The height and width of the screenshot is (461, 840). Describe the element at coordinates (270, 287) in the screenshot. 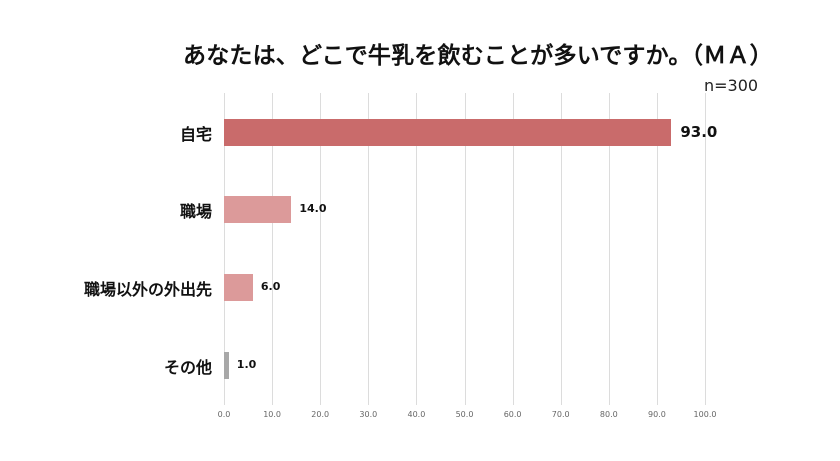

I see `data-label: 6.0` at that location.